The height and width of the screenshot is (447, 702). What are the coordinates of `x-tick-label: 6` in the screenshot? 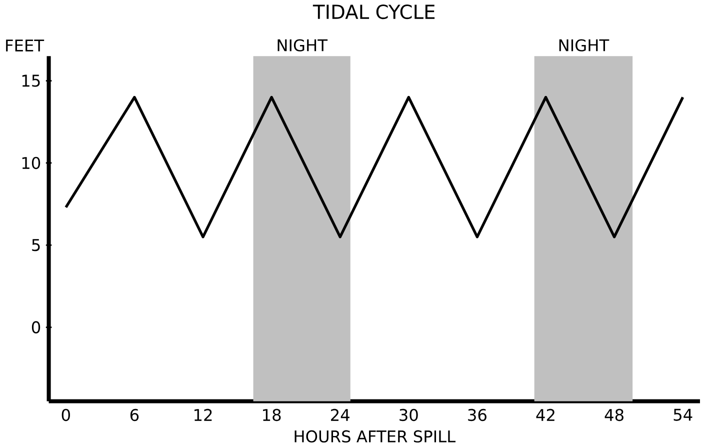 It's located at (134, 415).